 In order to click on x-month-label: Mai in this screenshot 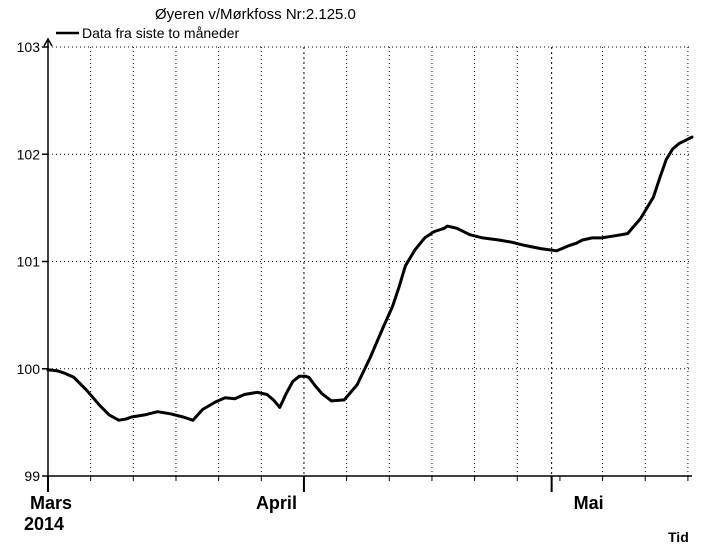, I will do `click(589, 503)`.